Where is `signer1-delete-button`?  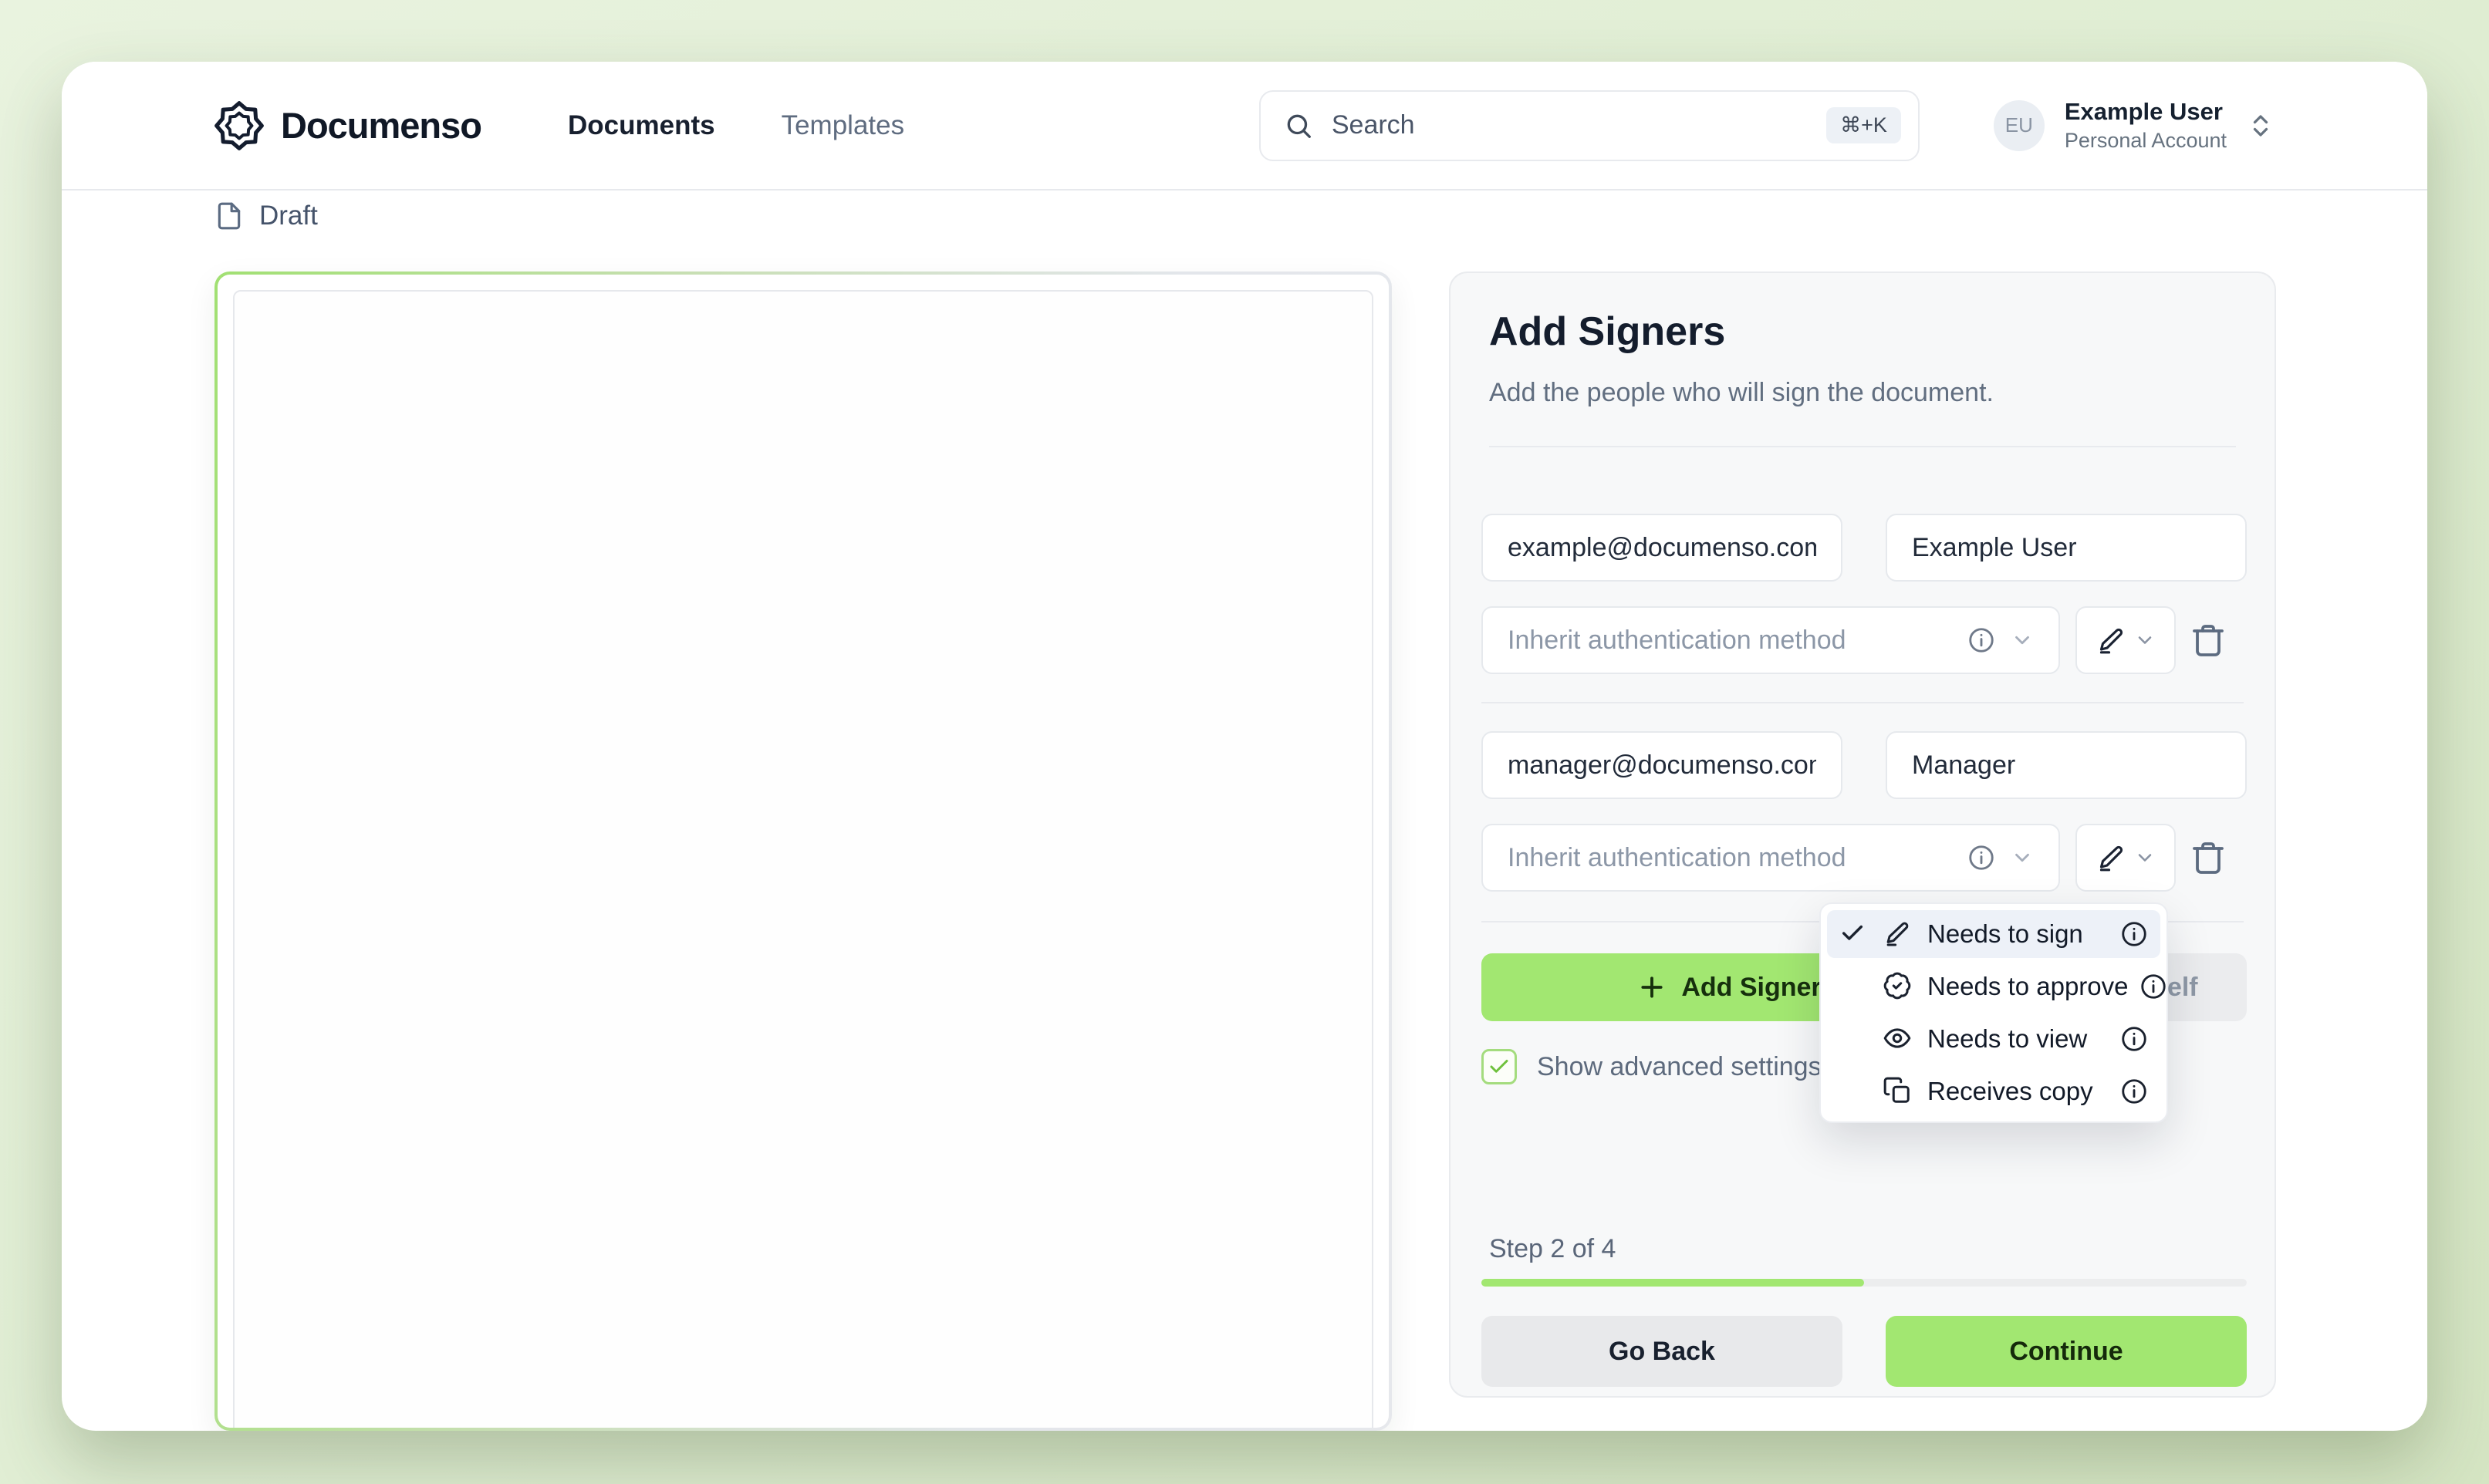 signer1-delete-button is located at coordinates (2208, 640).